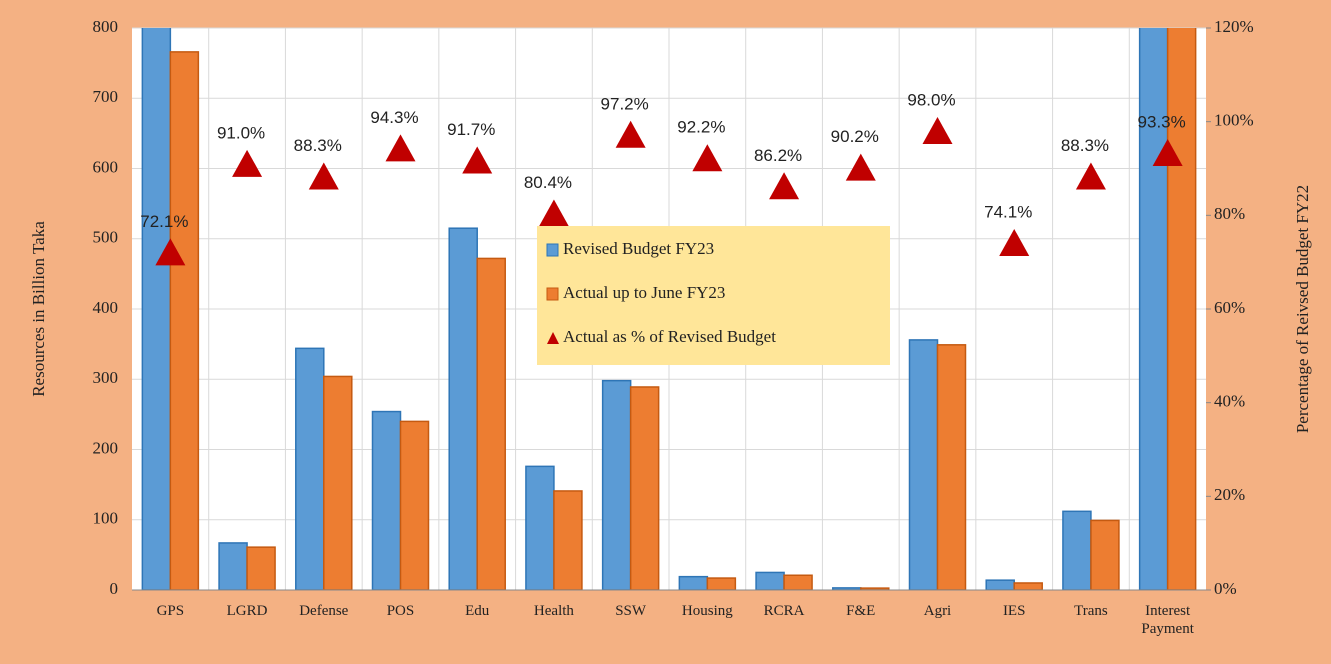 The width and height of the screenshot is (1331, 664). I want to click on data-label: 94.3%, so click(394, 117).